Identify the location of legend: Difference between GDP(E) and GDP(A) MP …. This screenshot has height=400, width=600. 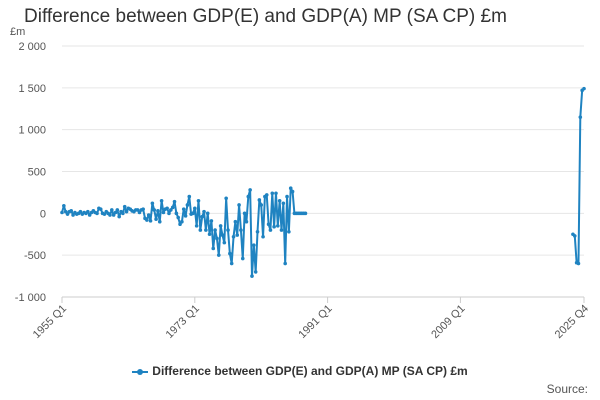
(300, 371).